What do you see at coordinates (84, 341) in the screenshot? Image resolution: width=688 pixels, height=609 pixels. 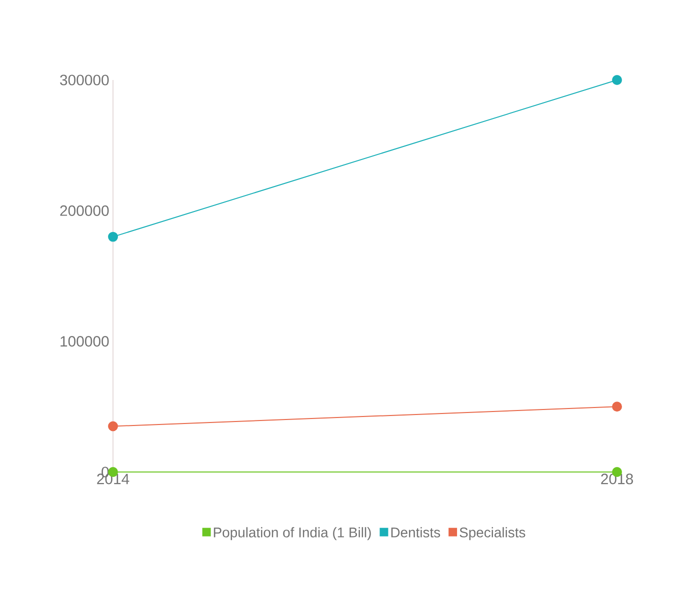 I see `y-tick-label: 100000` at bounding box center [84, 341].